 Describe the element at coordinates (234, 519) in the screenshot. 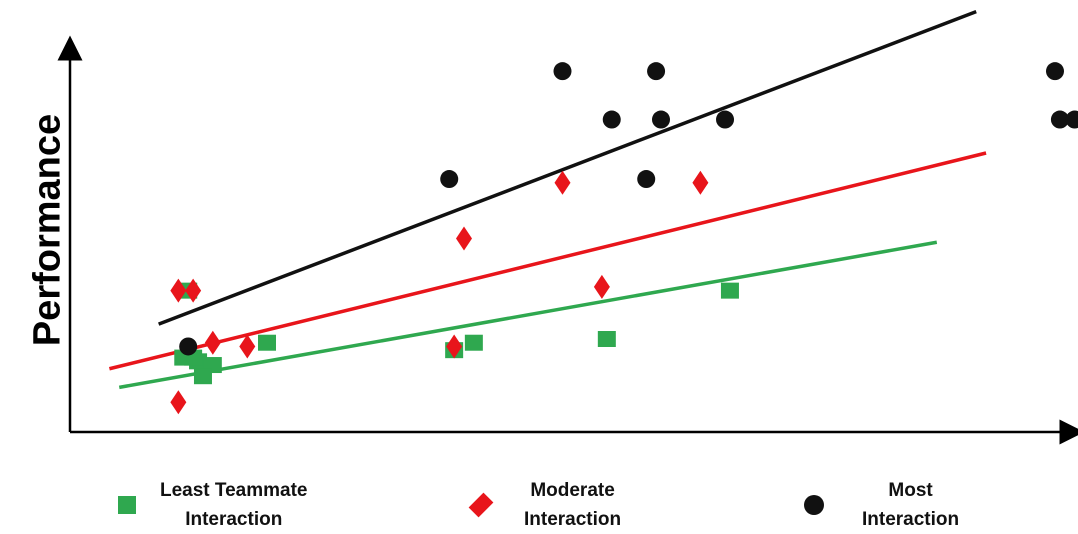

I see `legend-label-least-line2: Interaction` at that location.